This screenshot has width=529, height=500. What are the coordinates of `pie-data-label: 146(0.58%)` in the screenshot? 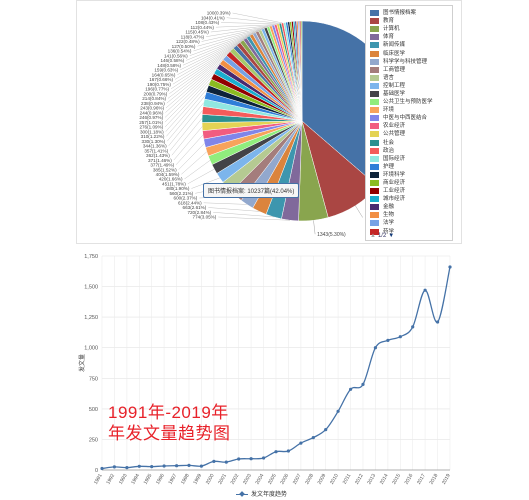 It's located at (172, 60).